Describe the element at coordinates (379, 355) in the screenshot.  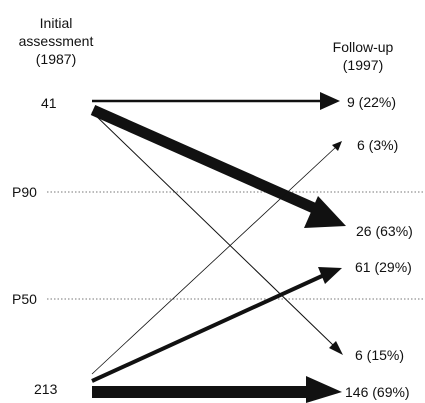
I see `outcome-label-6-low: 6 (15%)` at that location.